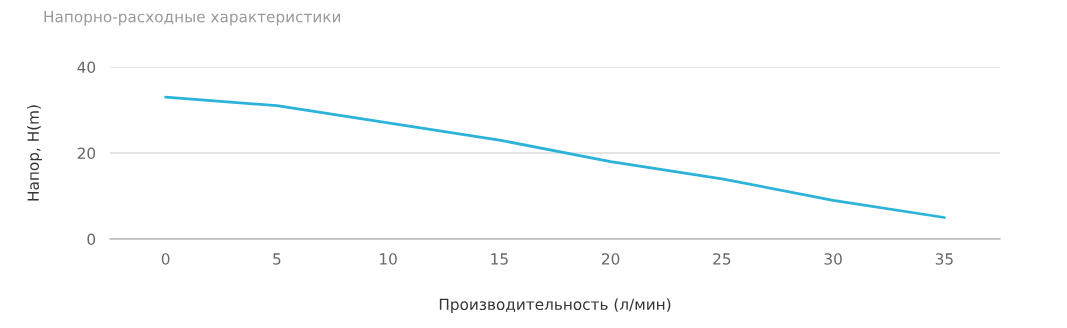 The image size is (1067, 328). What do you see at coordinates (555, 306) in the screenshot?
I see `x-axis-title: Производительность (л/мин)` at bounding box center [555, 306].